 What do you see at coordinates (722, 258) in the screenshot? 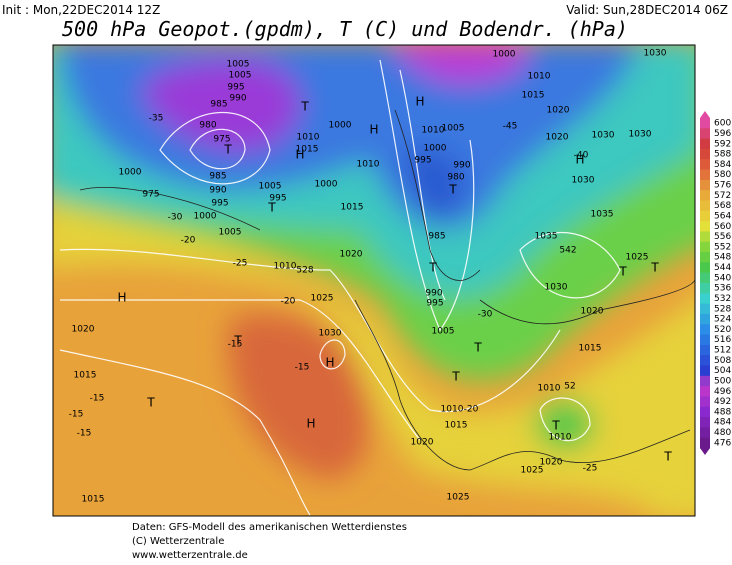
I see `colorbar-tick-label: 548` at bounding box center [722, 258].